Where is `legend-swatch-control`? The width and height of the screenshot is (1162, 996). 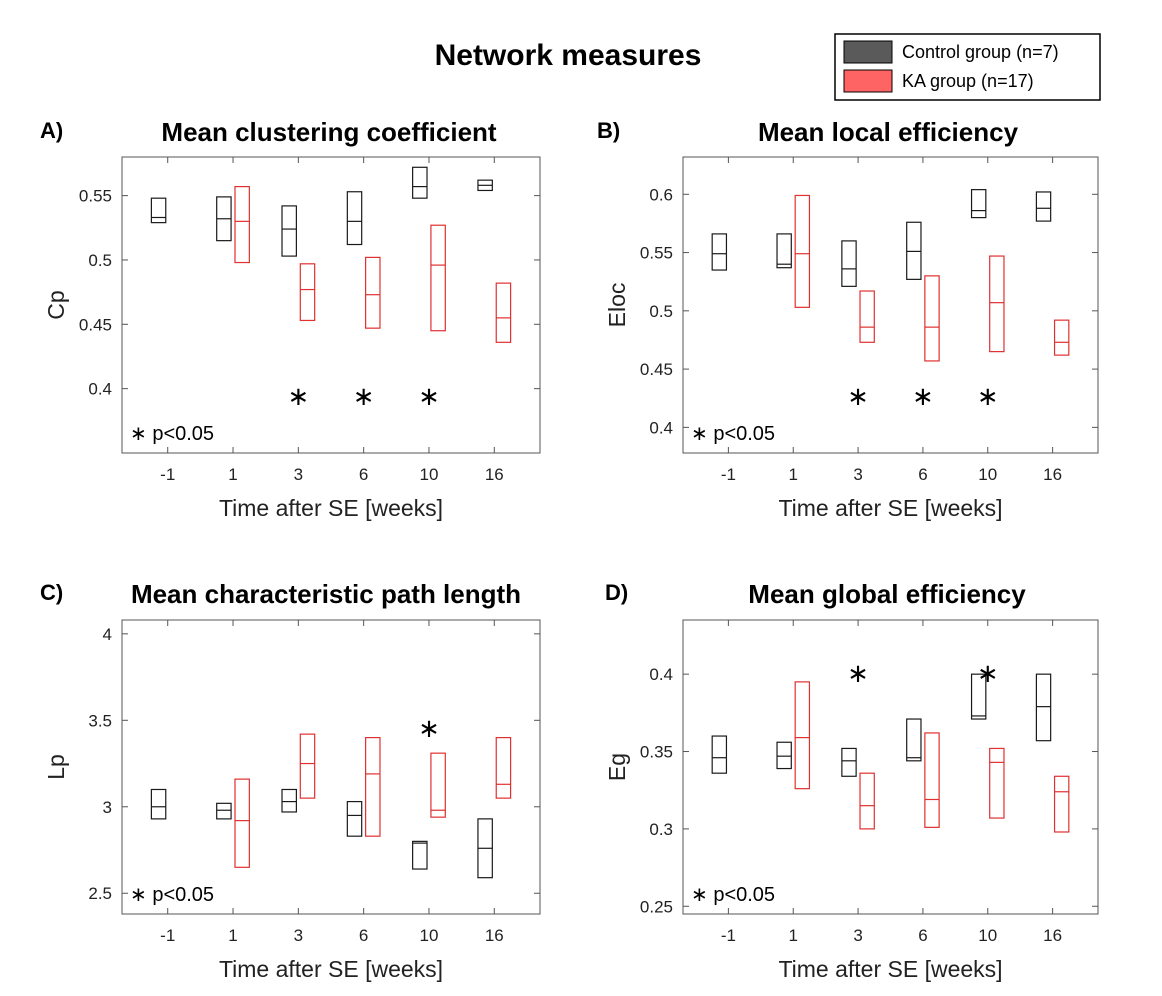 legend-swatch-control is located at coordinates (868, 52).